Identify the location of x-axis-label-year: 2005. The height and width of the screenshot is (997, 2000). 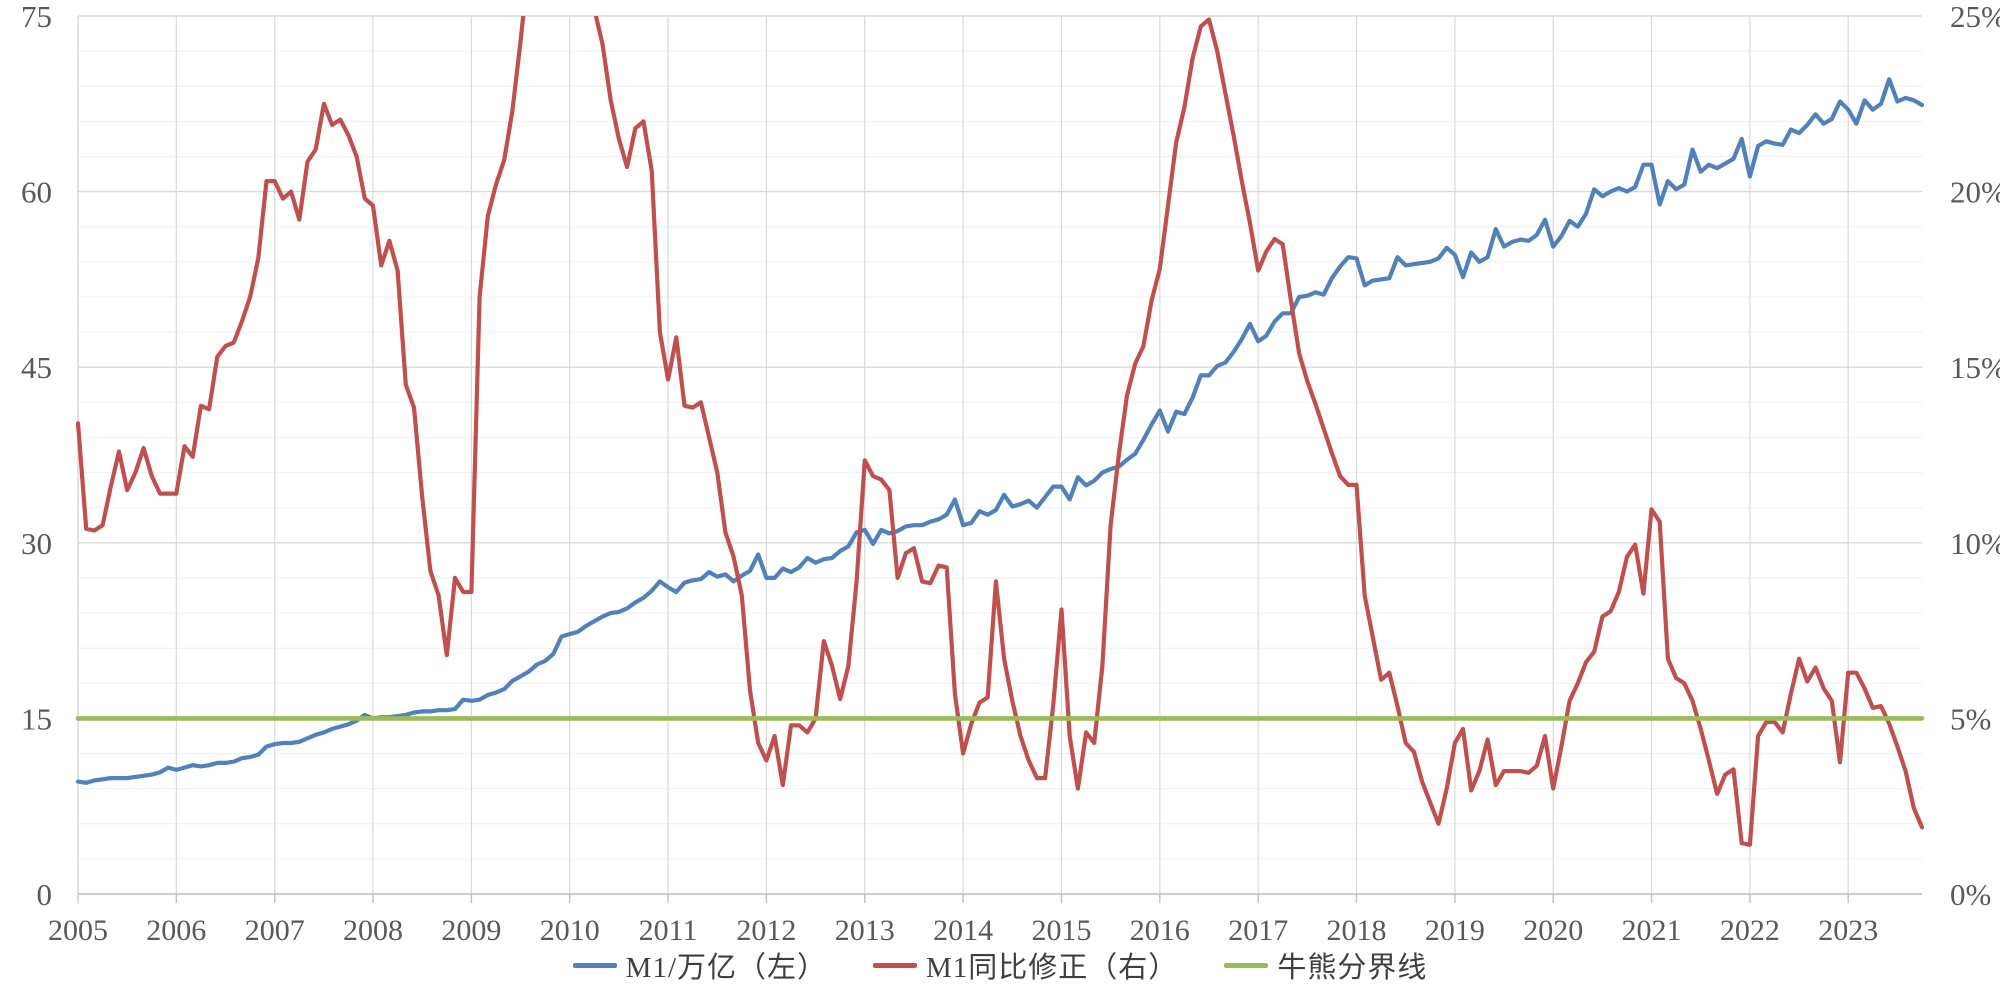
(78, 930).